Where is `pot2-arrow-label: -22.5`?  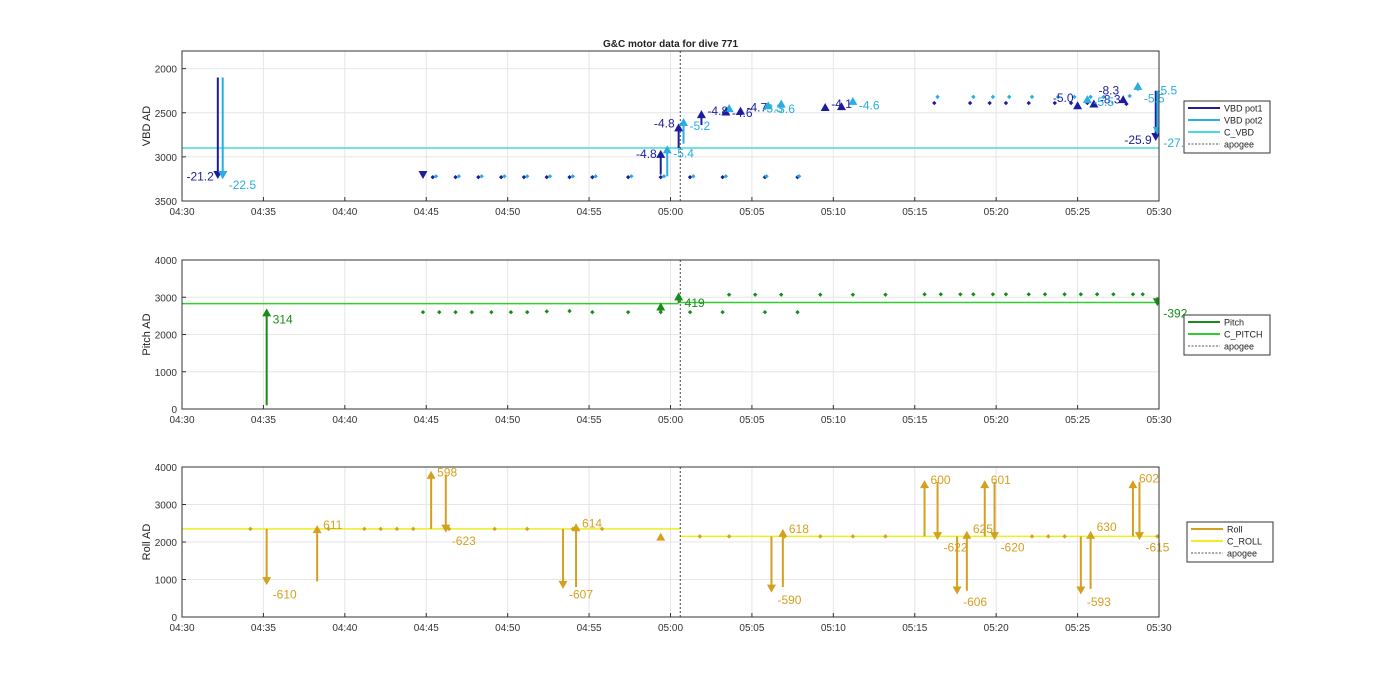 pot2-arrow-label: -22.5 is located at coordinates (243, 185).